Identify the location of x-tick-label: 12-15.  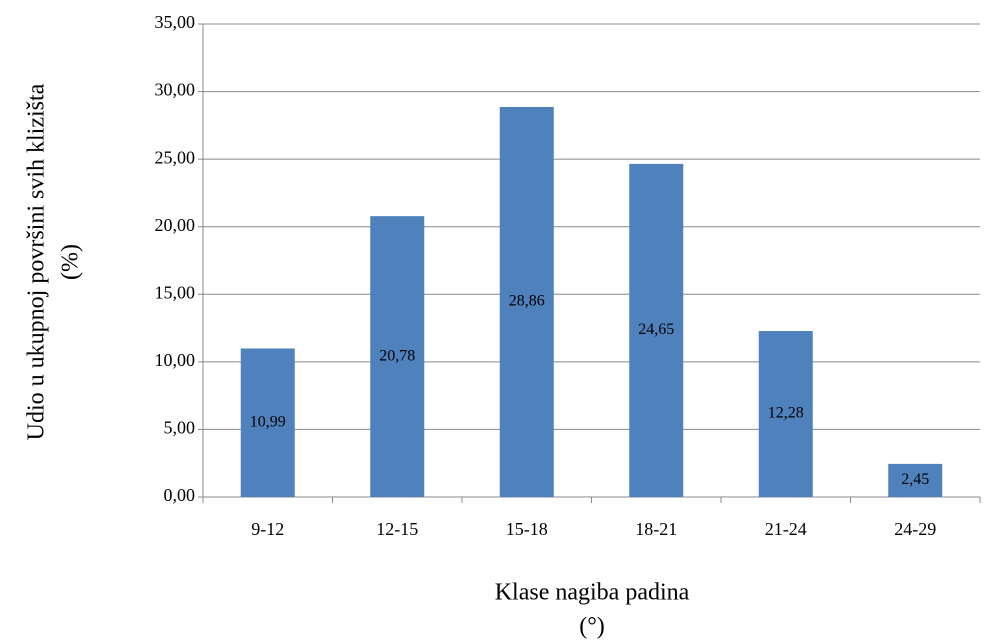
(397, 529).